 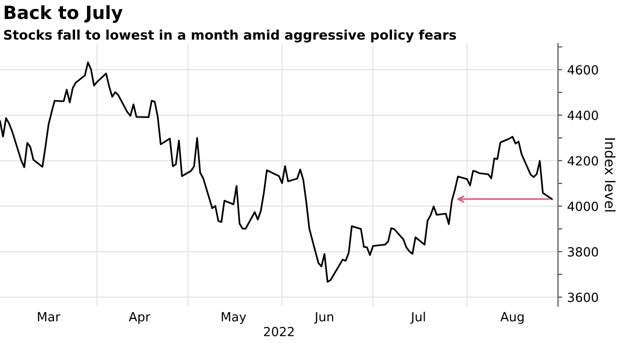 What do you see at coordinates (279, 331) in the screenshot?
I see `x-axis-title: 2022` at bounding box center [279, 331].